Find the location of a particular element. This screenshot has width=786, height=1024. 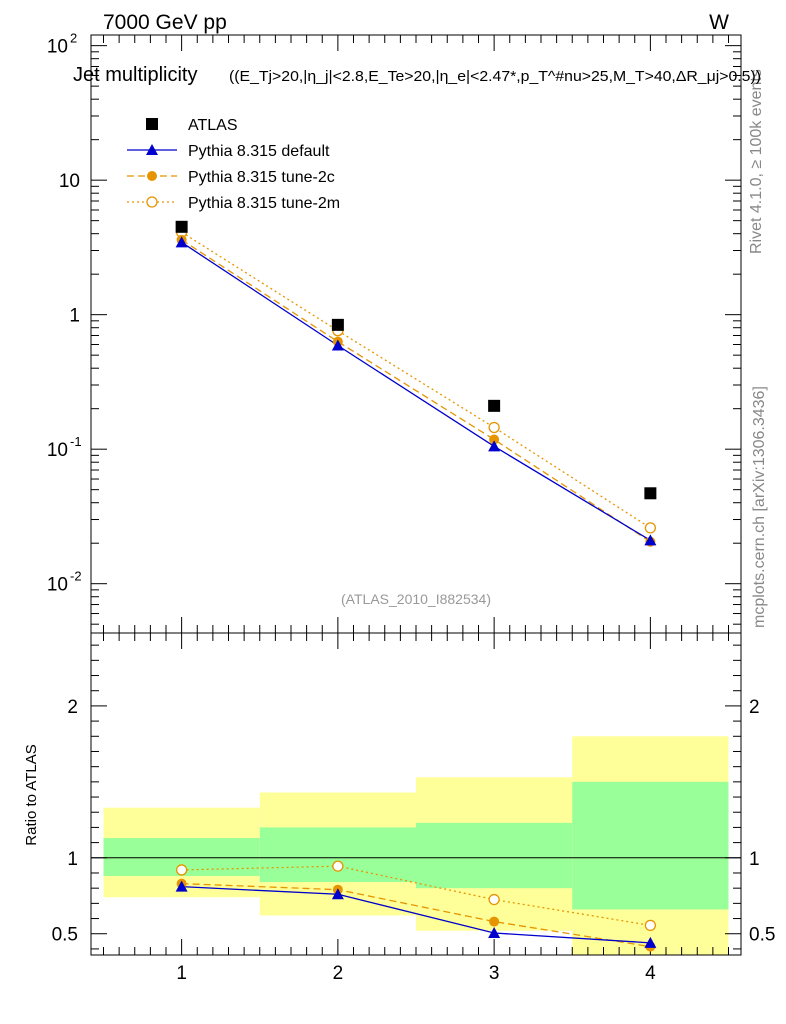

ratio-line-tune2c is located at coordinates (416, 915).